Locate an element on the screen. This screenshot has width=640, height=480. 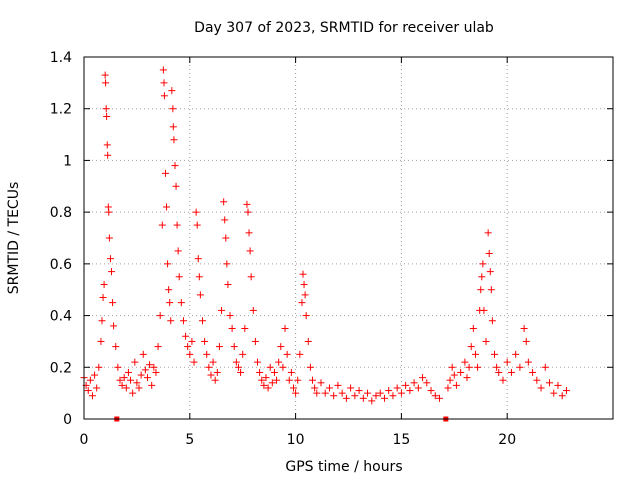
x-tick-label: 0 is located at coordinates (84, 440).